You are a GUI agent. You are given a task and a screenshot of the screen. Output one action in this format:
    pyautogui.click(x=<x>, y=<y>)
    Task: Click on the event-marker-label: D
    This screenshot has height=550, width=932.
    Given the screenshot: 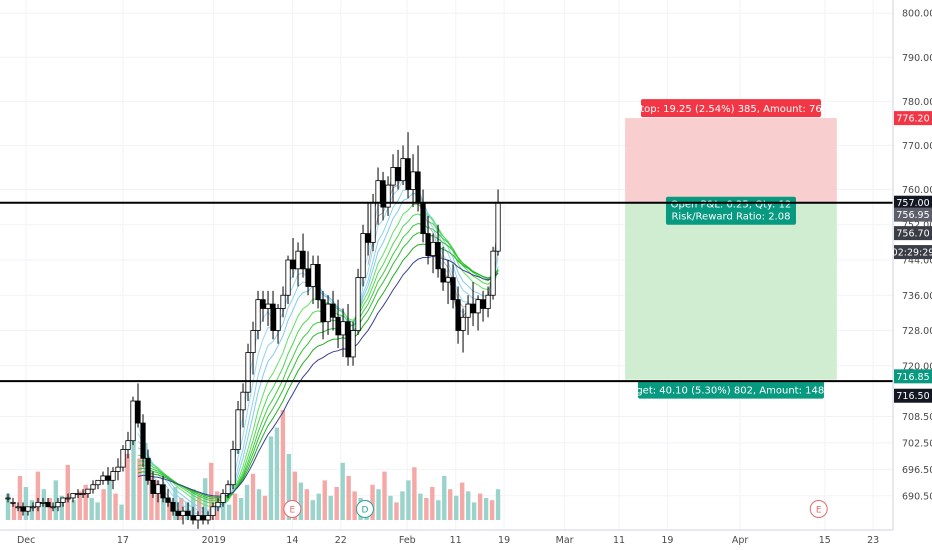 What is the action you would take?
    pyautogui.click(x=364, y=511)
    